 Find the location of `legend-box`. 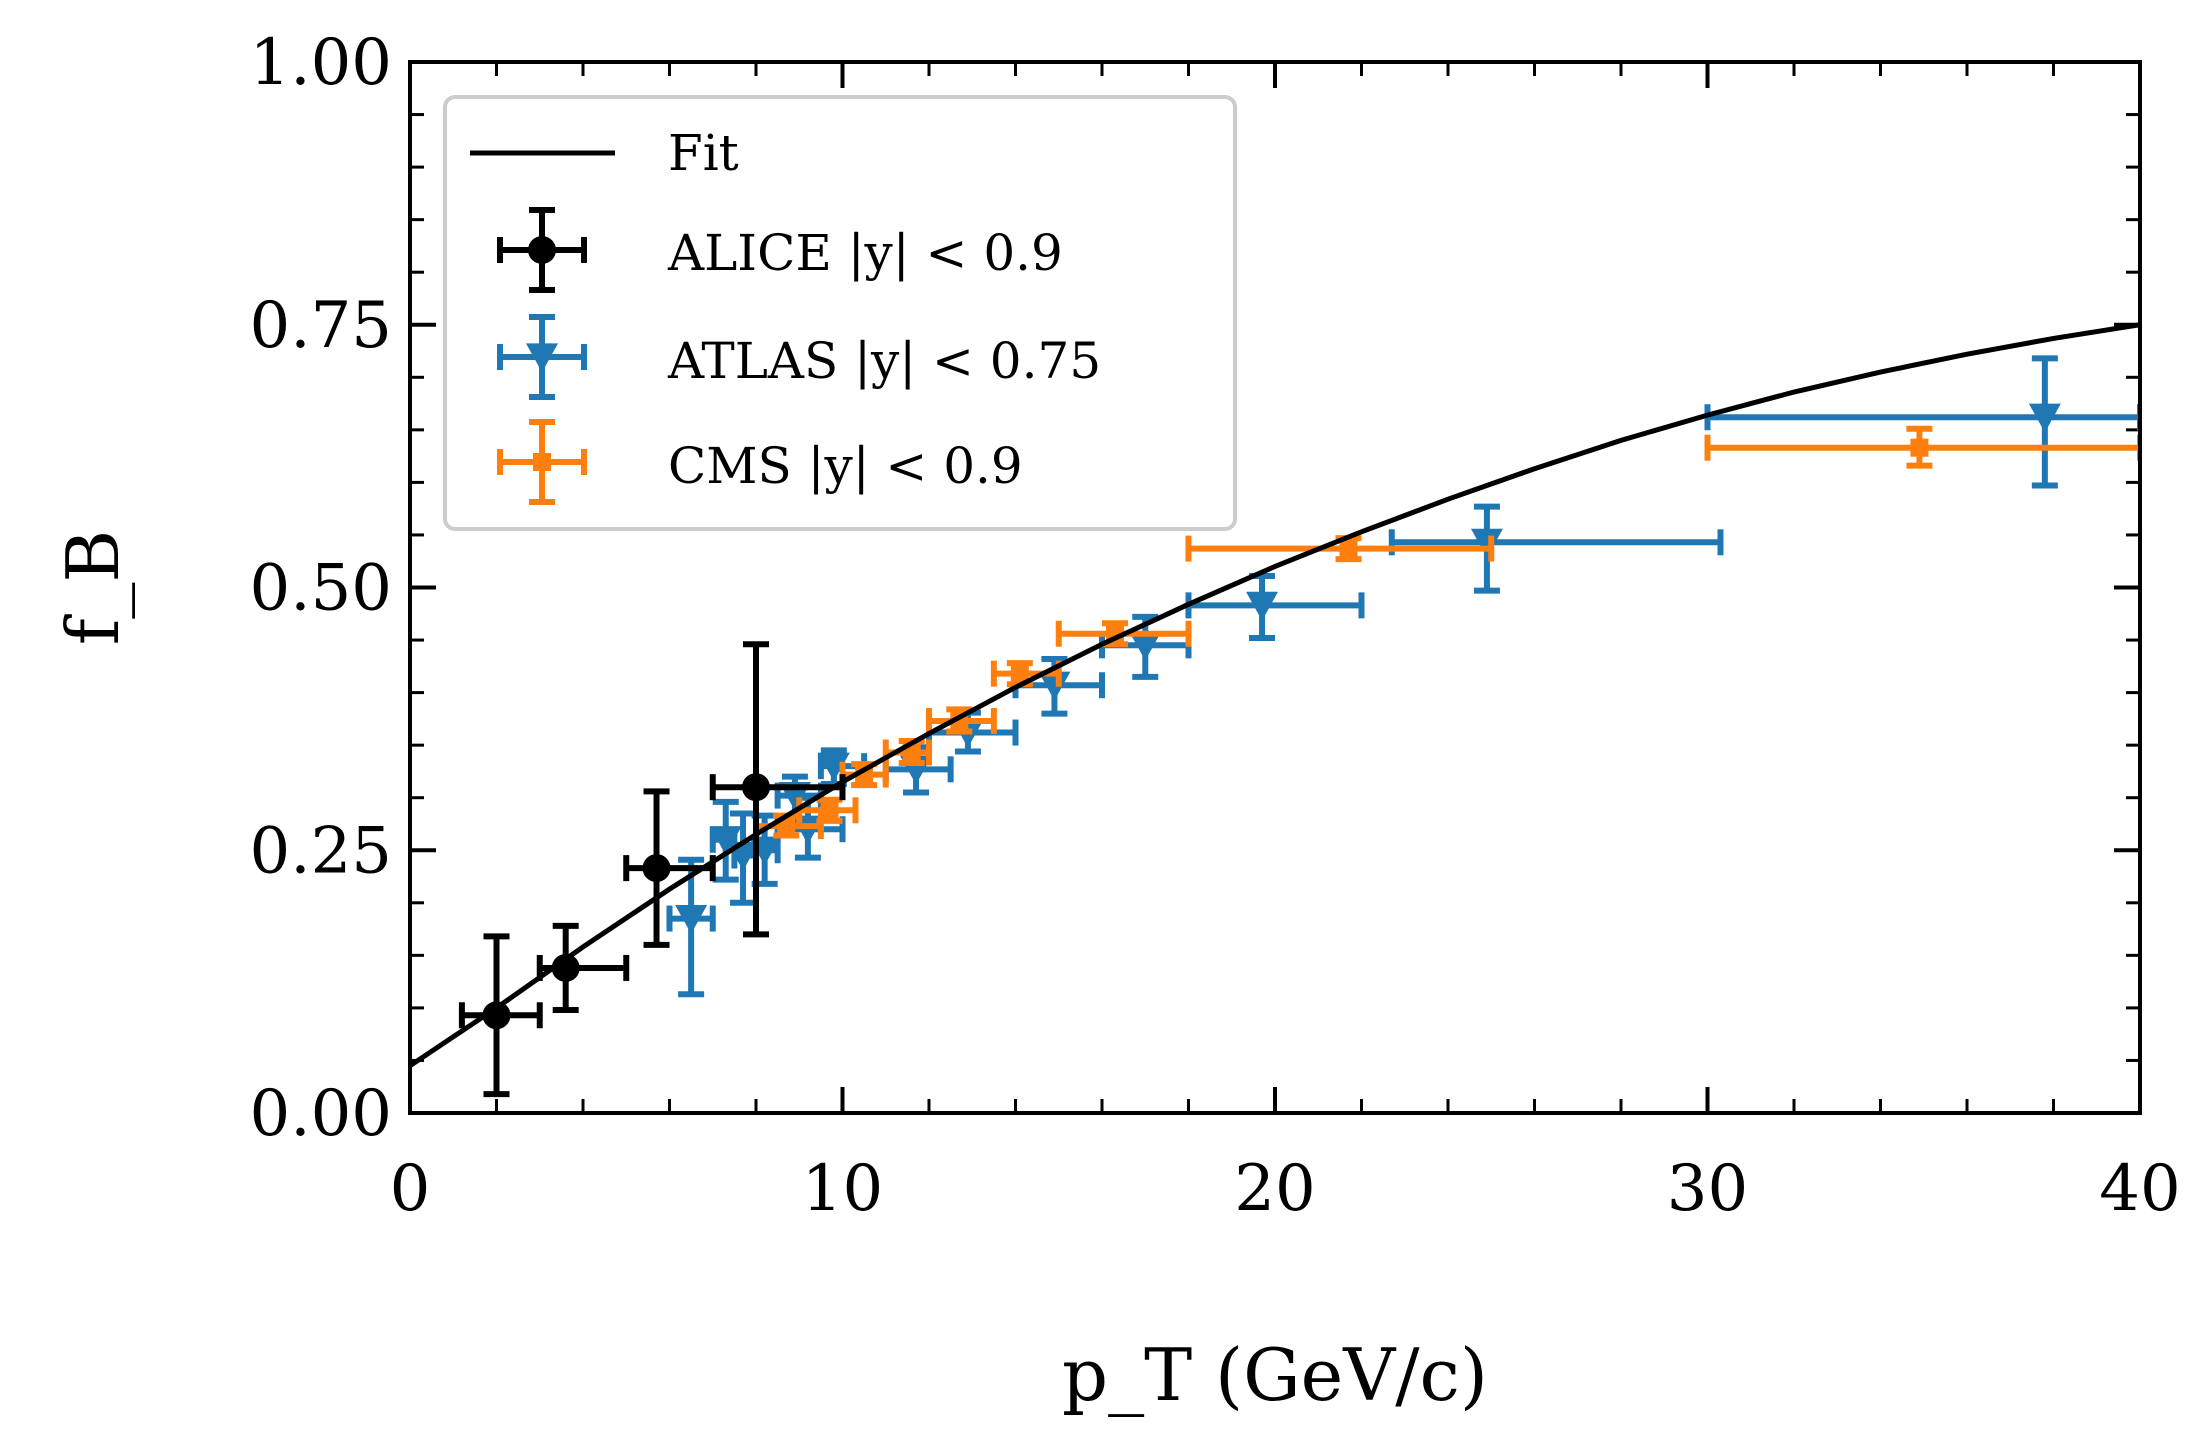

legend-box is located at coordinates (840, 313).